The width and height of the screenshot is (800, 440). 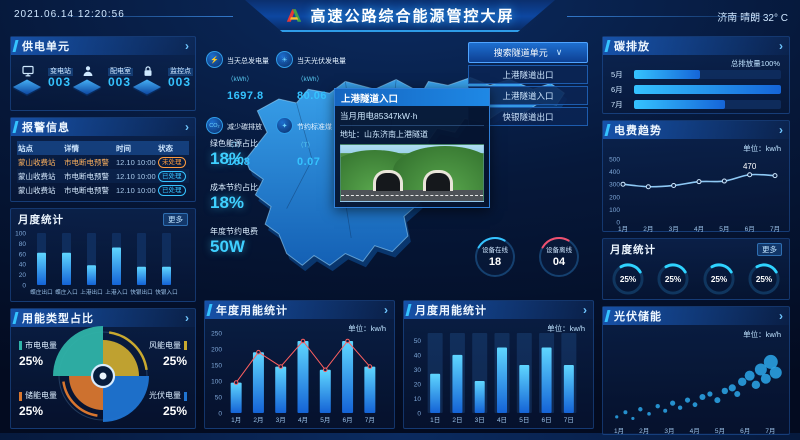 What do you see at coordinates (103, 46) in the screenshot?
I see `power-units-header: 供电单元 ›` at bounding box center [103, 46].